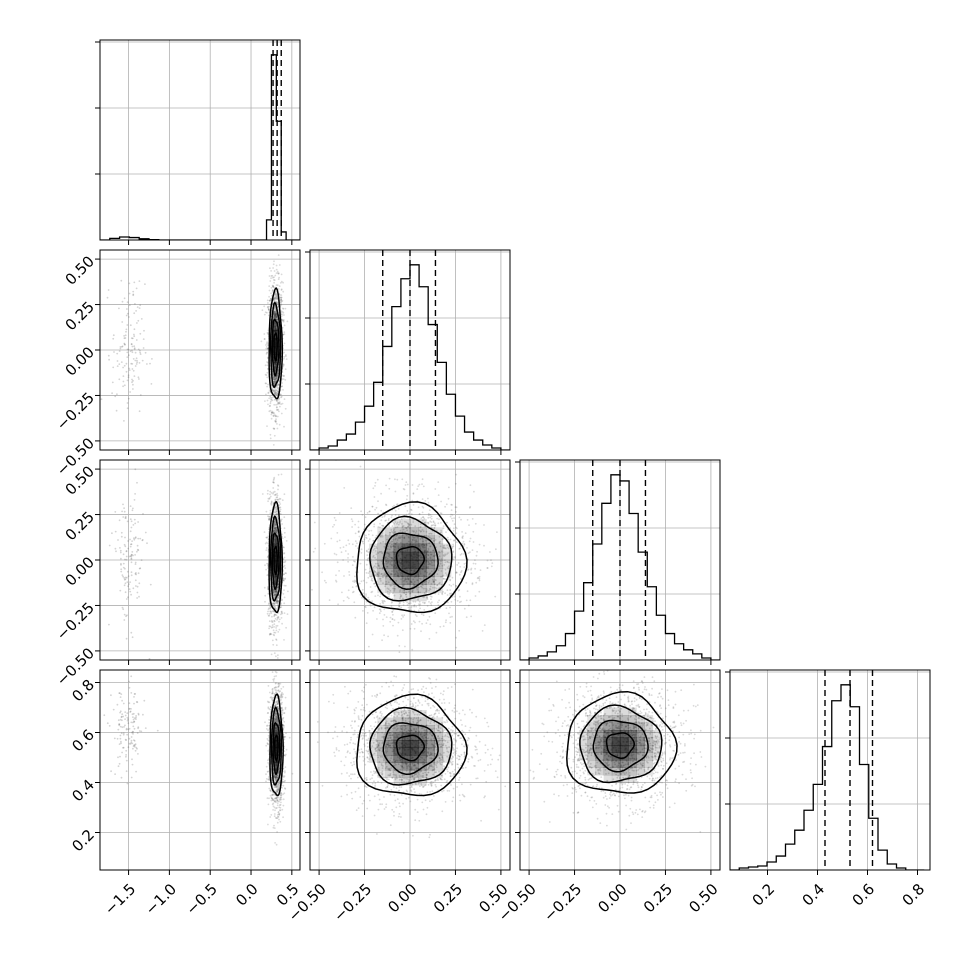 The height and width of the screenshot is (975, 970). What do you see at coordinates (200, 147) in the screenshot?
I see `histogram-step-line` at bounding box center [200, 147].